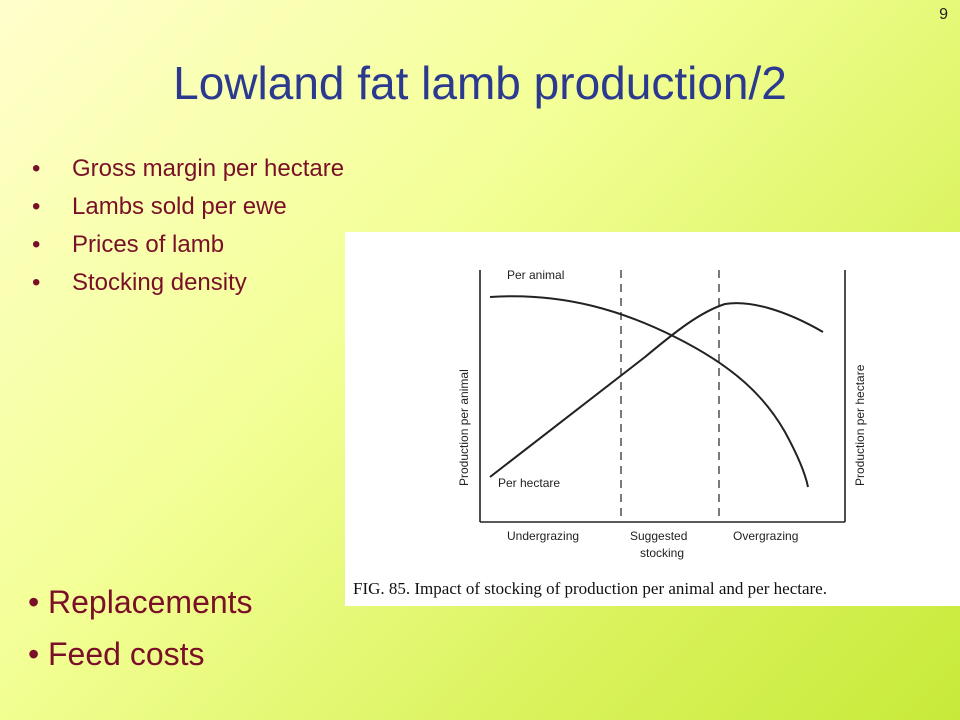 The height and width of the screenshot is (720, 960). I want to click on bullet-item: • Replacements, so click(140, 602).